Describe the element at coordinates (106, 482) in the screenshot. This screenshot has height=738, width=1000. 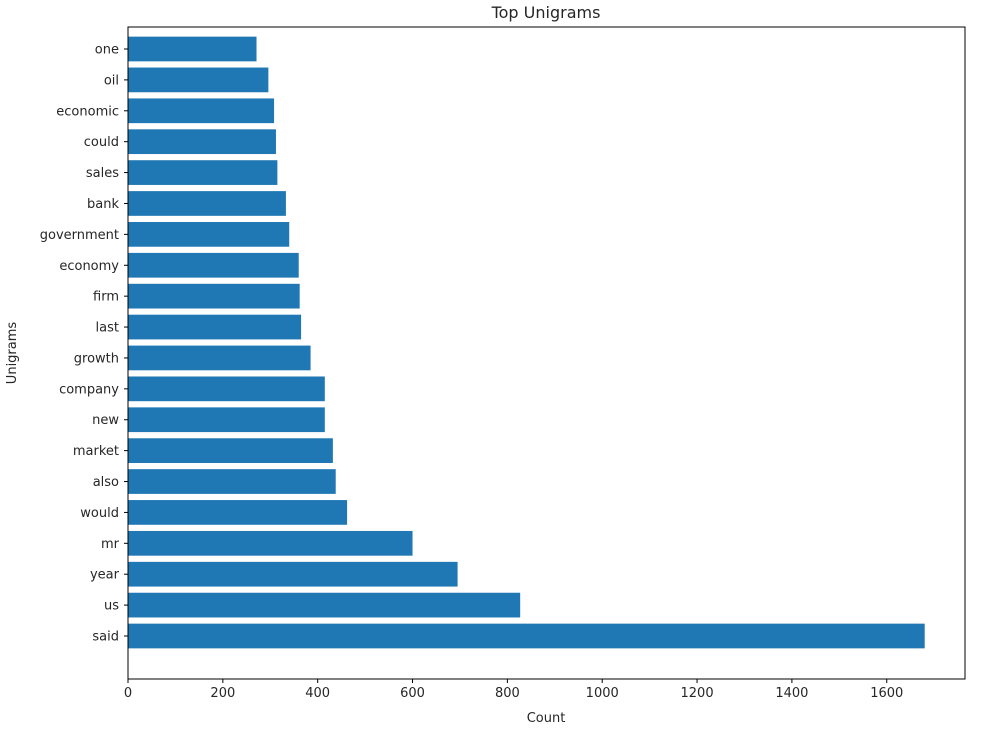
I see `y-tick-label-also: also` at that location.